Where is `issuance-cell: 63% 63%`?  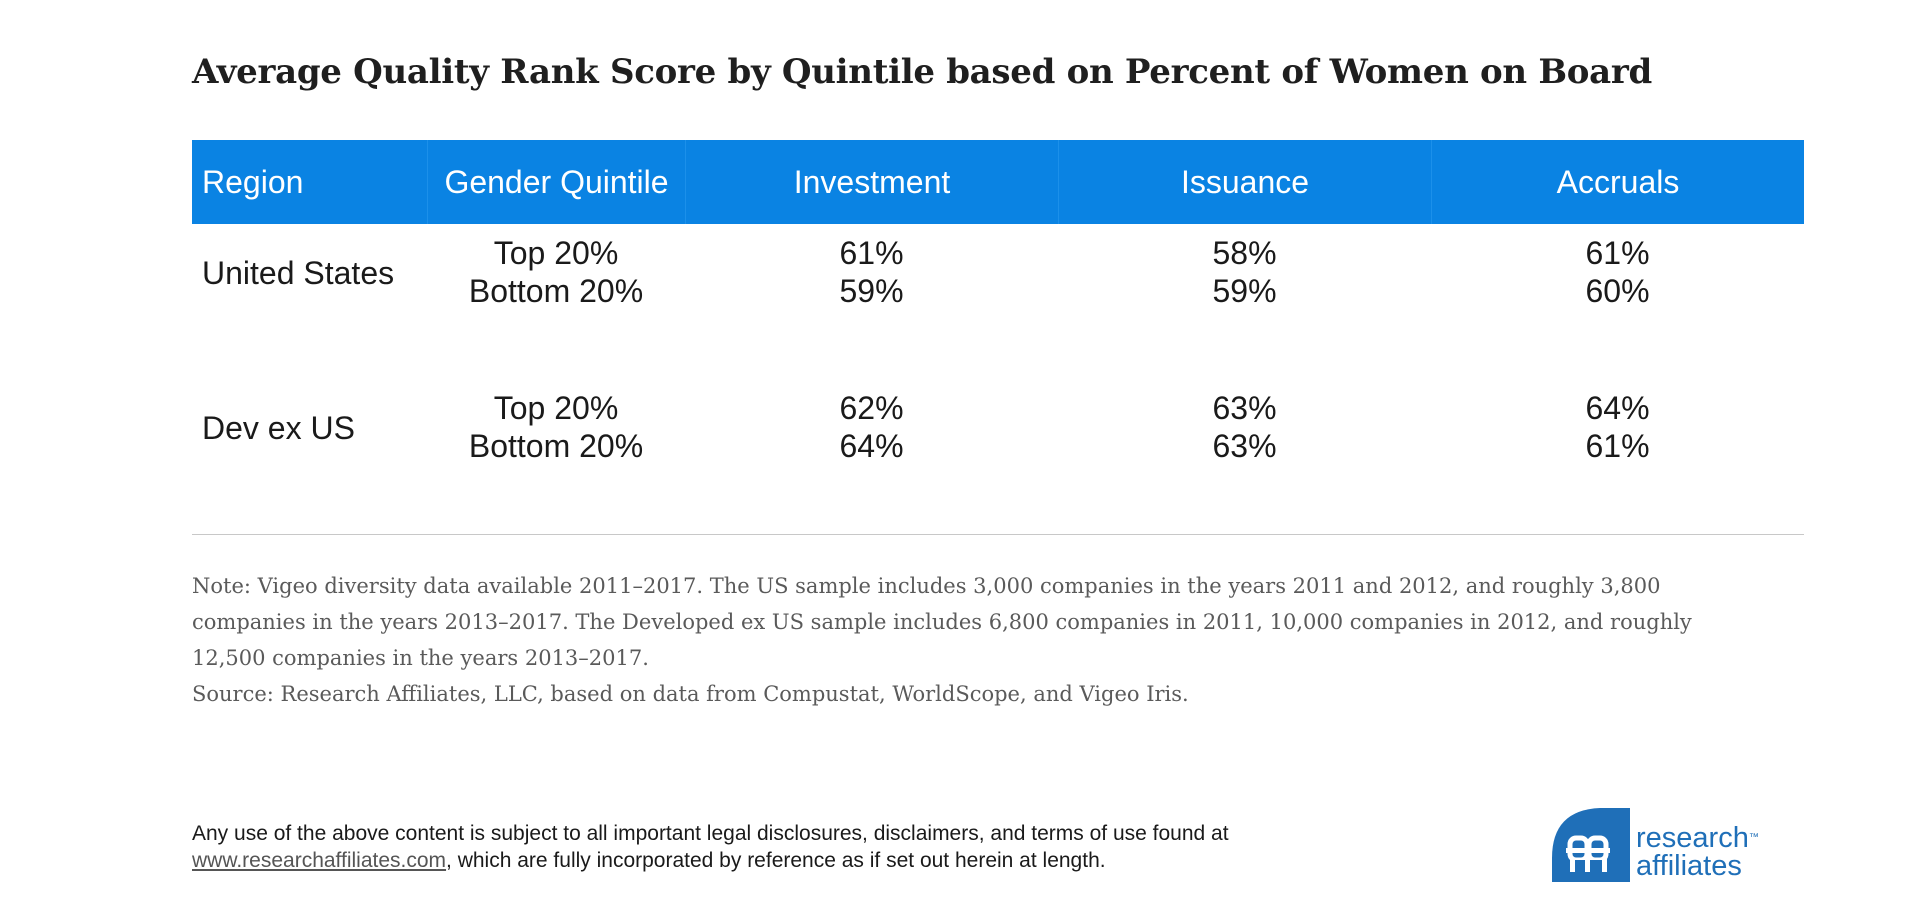
issuance-cell: 63% 63% is located at coordinates (1244, 456).